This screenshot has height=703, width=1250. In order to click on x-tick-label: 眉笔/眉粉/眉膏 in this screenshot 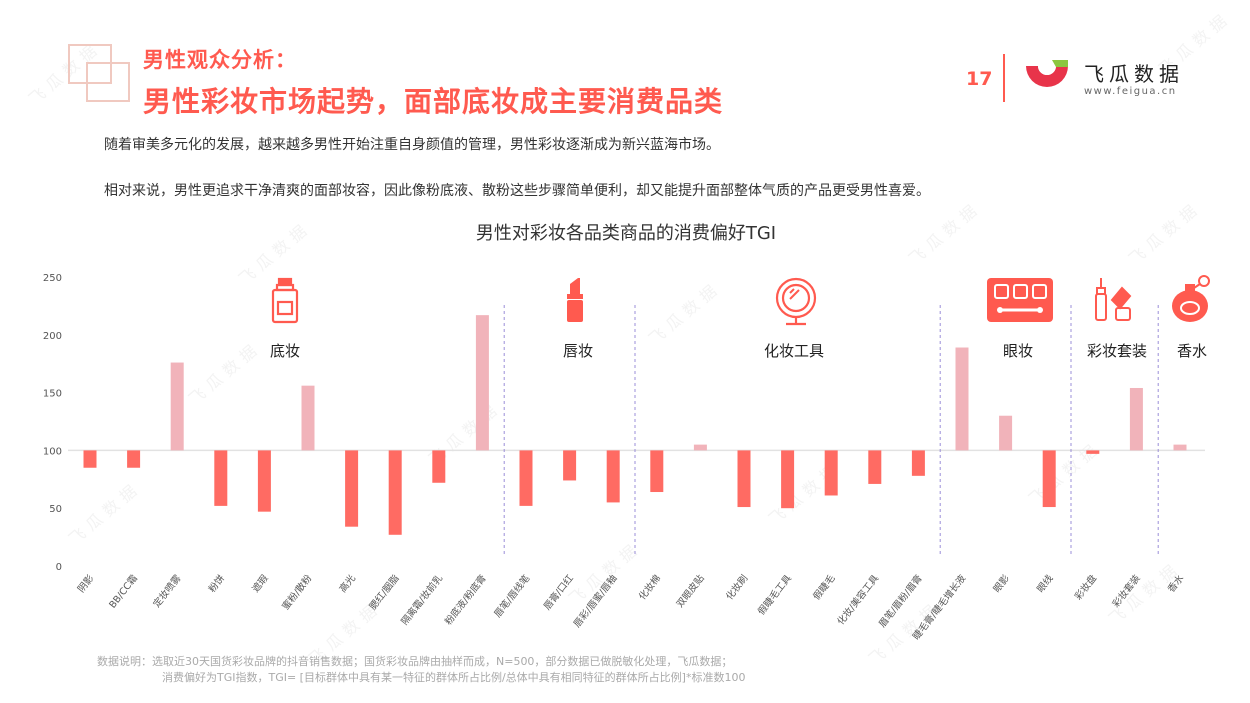, I will do `click(900, 600)`.